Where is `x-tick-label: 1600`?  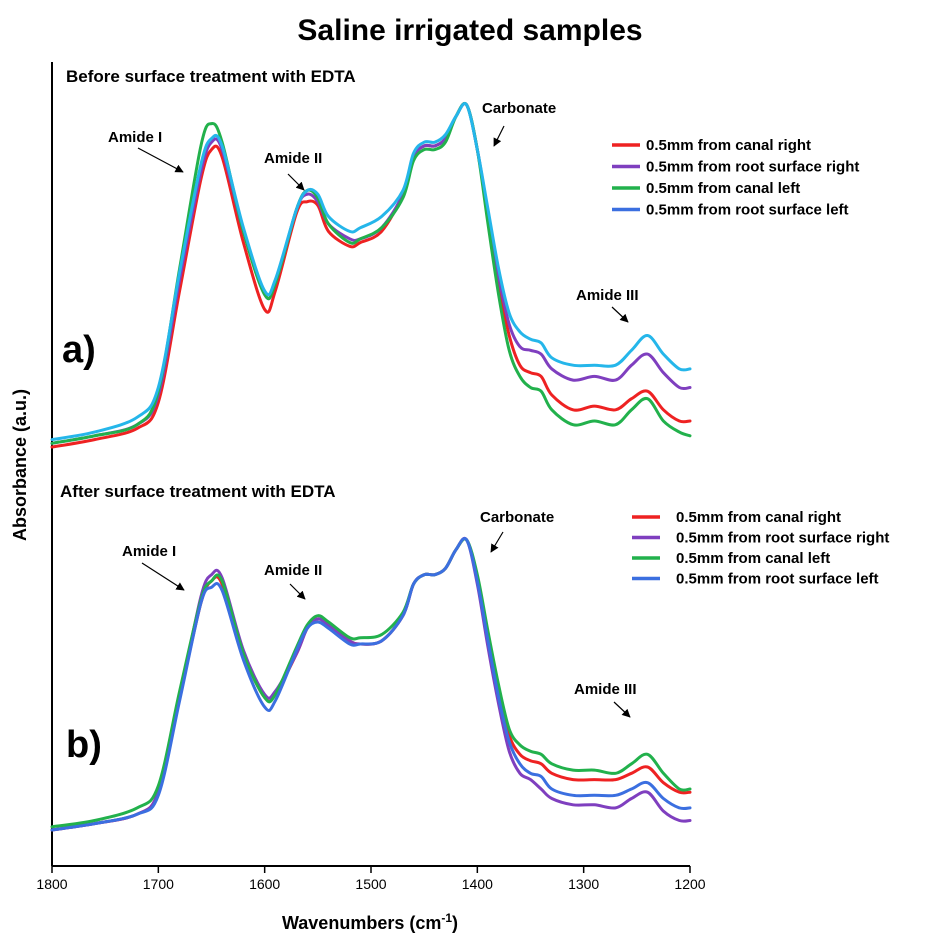
x-tick-label: 1600 is located at coordinates (264, 884).